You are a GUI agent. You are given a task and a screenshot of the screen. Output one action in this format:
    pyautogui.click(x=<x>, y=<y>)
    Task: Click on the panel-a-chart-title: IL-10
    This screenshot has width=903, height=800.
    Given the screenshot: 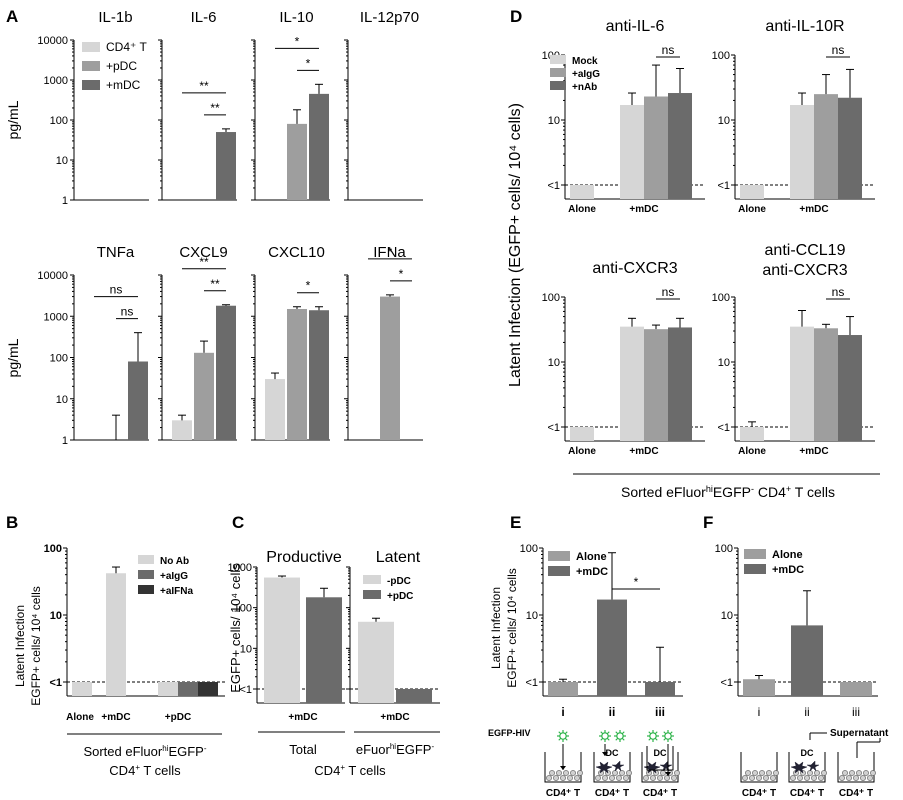 What is the action you would take?
    pyautogui.click(x=296, y=17)
    